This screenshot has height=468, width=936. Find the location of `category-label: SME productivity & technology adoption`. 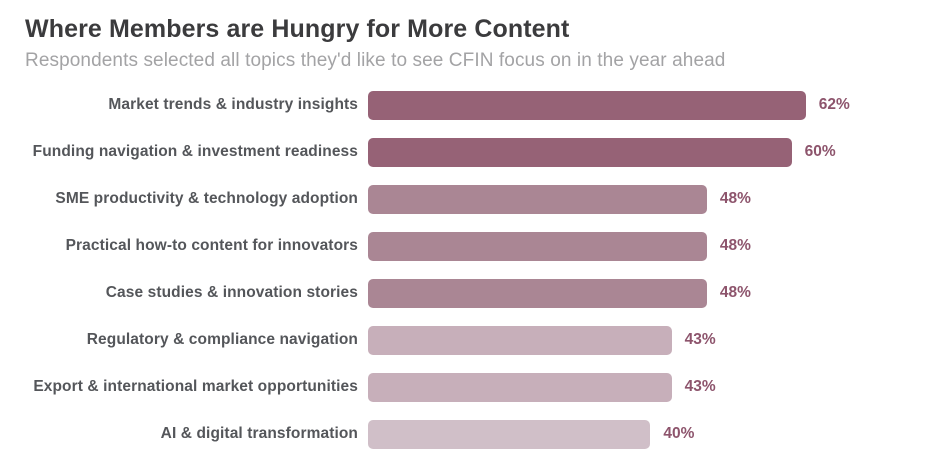

category-label: SME productivity & technology adoption is located at coordinates (206, 199).